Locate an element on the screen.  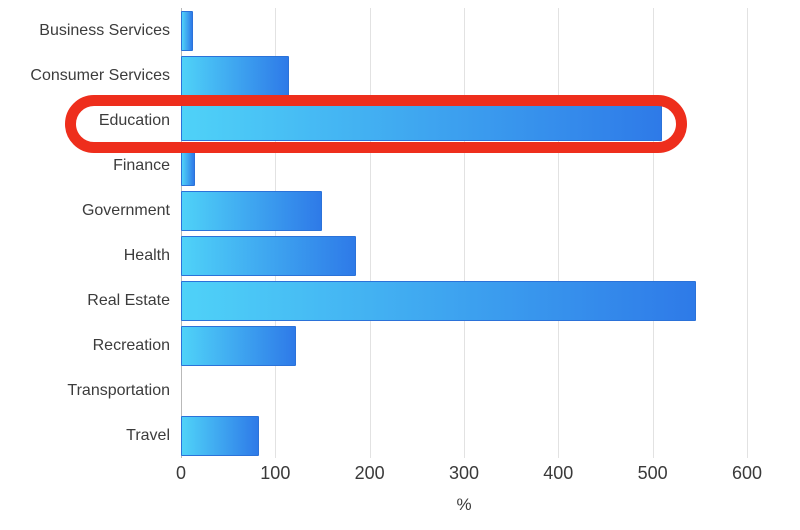
bar-travel is located at coordinates (220, 436).